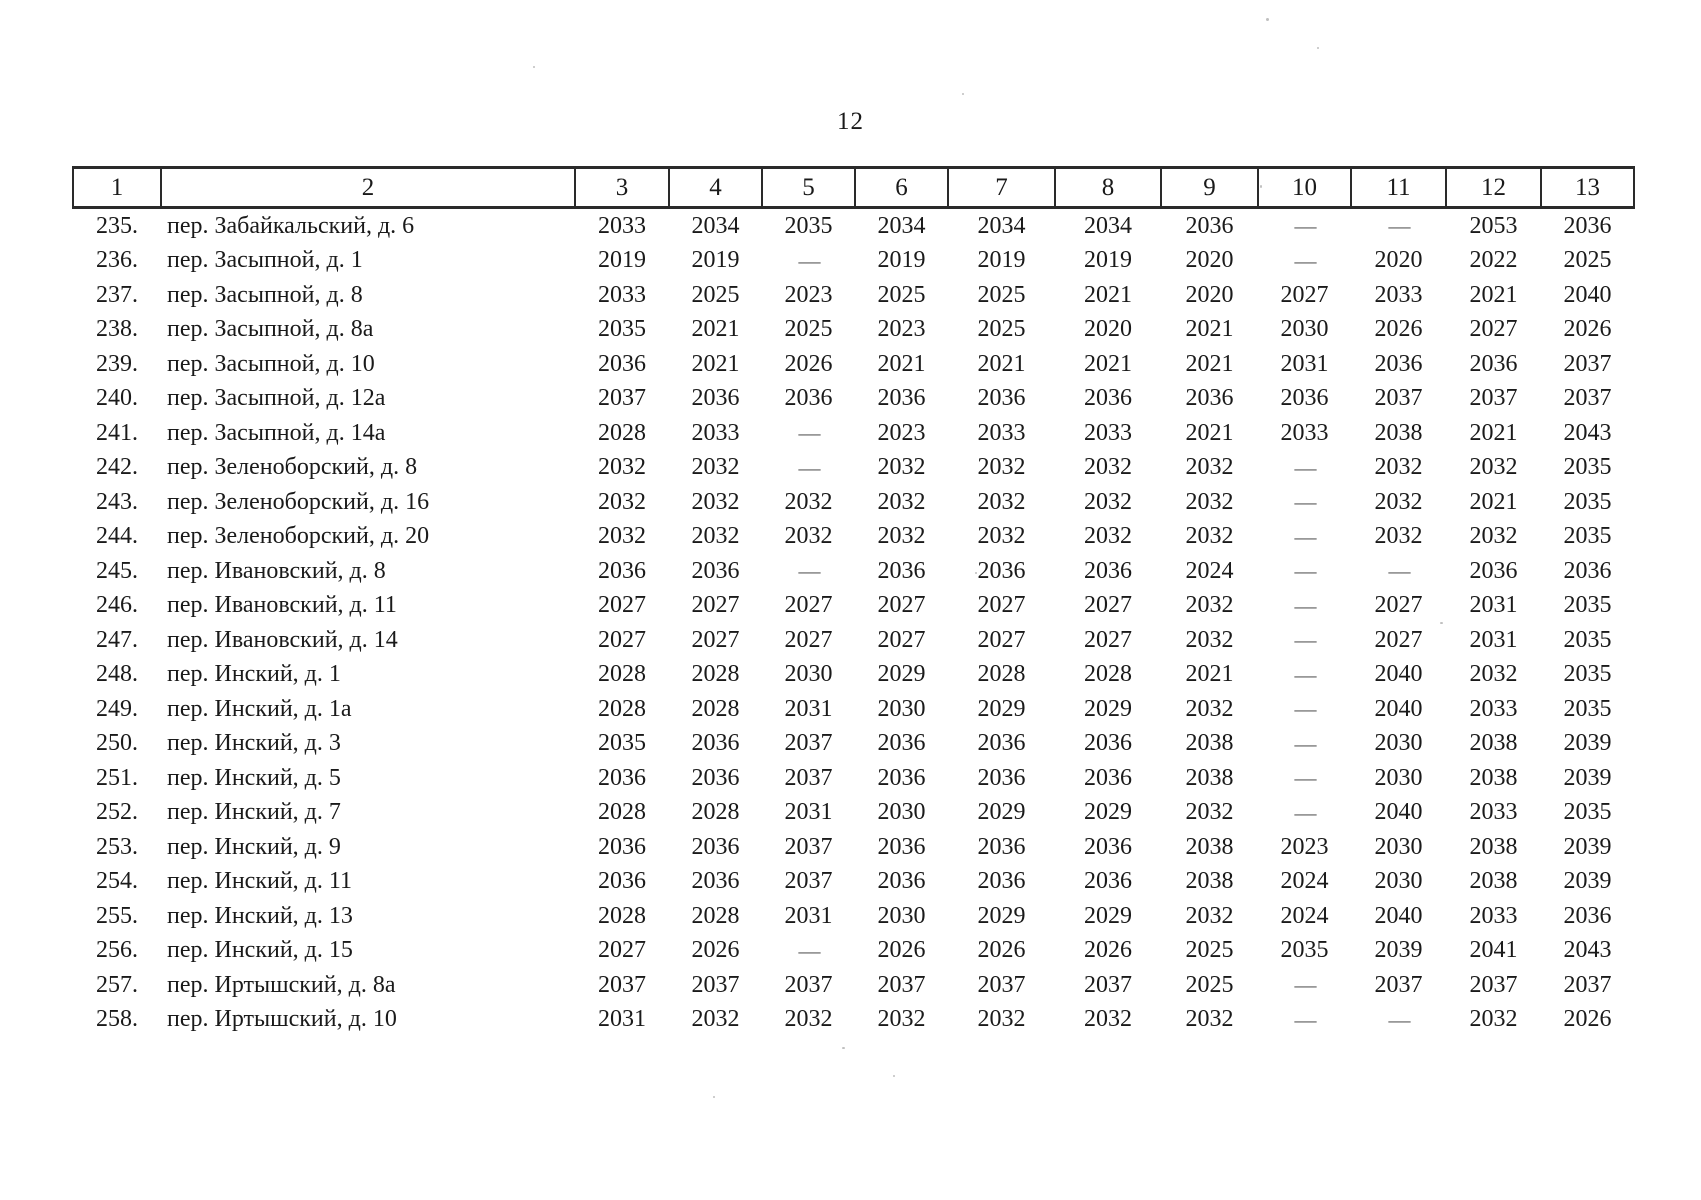 The image size is (1701, 1200). I want to click on year-cell: 2053, so click(1493, 225).